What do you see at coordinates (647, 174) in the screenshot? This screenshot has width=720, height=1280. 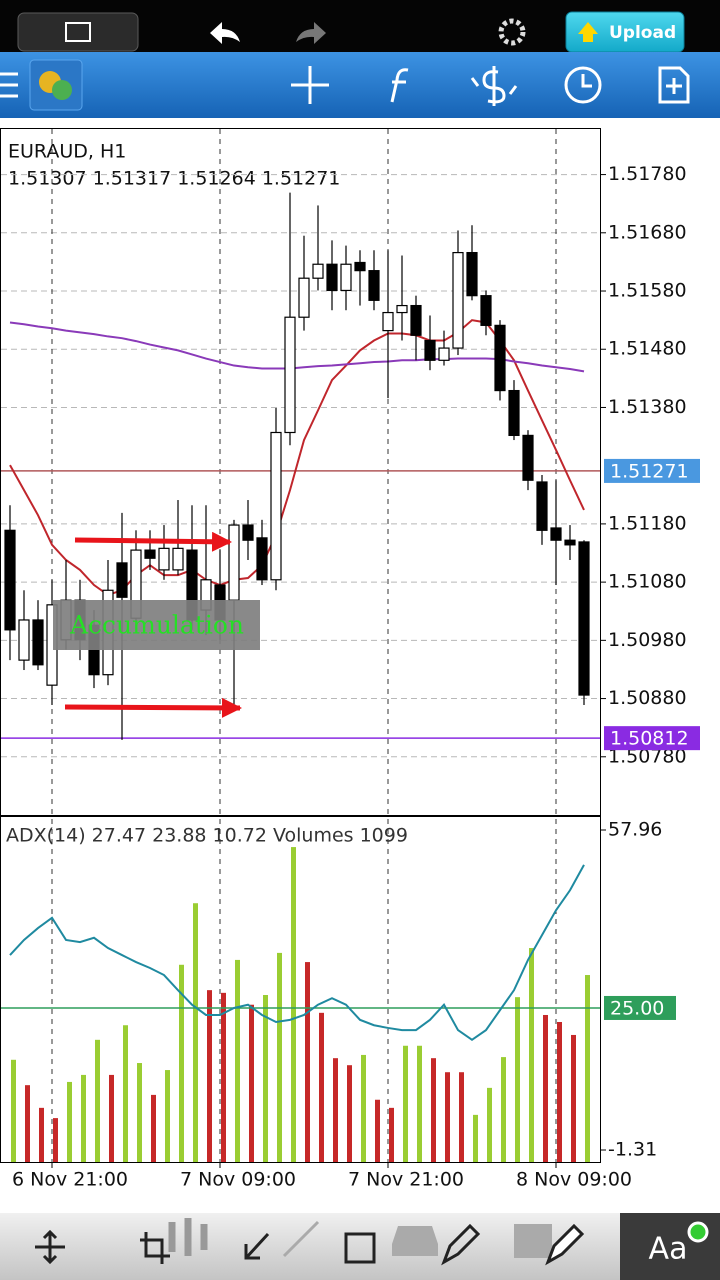 I see `y-tick-label: 1.51780` at bounding box center [647, 174].